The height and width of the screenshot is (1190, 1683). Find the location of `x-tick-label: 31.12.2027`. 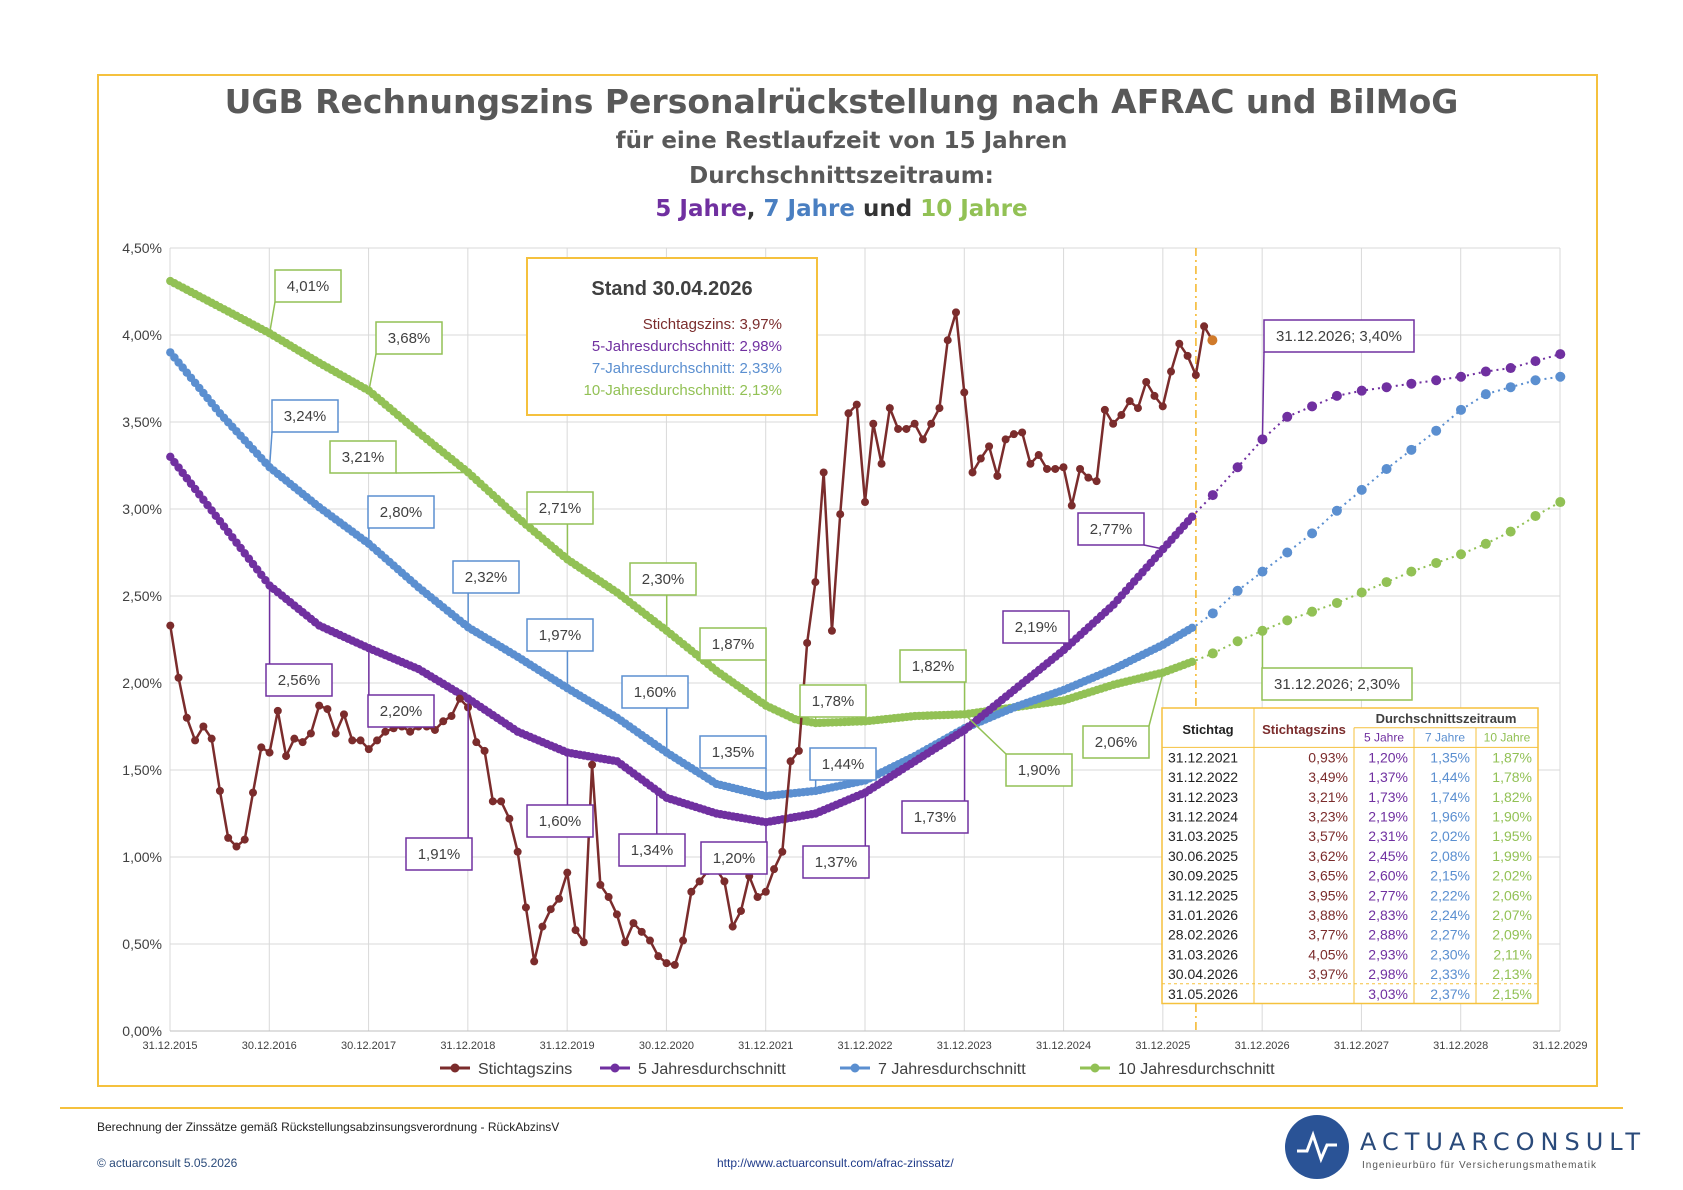

x-tick-label: 31.12.2027 is located at coordinates (1361, 1046).